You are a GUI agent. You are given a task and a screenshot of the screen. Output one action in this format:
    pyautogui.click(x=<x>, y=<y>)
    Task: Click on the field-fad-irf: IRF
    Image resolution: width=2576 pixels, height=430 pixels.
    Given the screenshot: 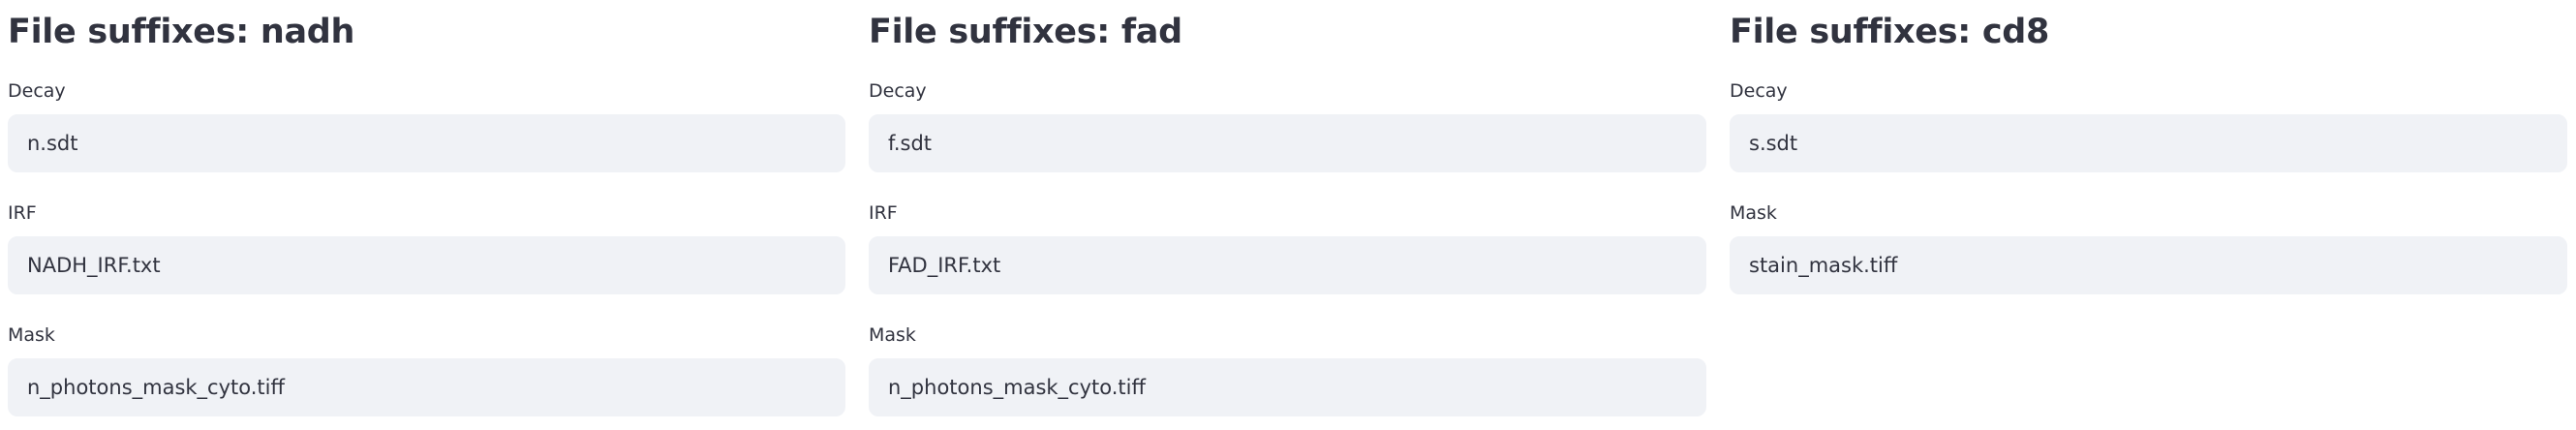 What is the action you would take?
    pyautogui.click(x=1287, y=252)
    